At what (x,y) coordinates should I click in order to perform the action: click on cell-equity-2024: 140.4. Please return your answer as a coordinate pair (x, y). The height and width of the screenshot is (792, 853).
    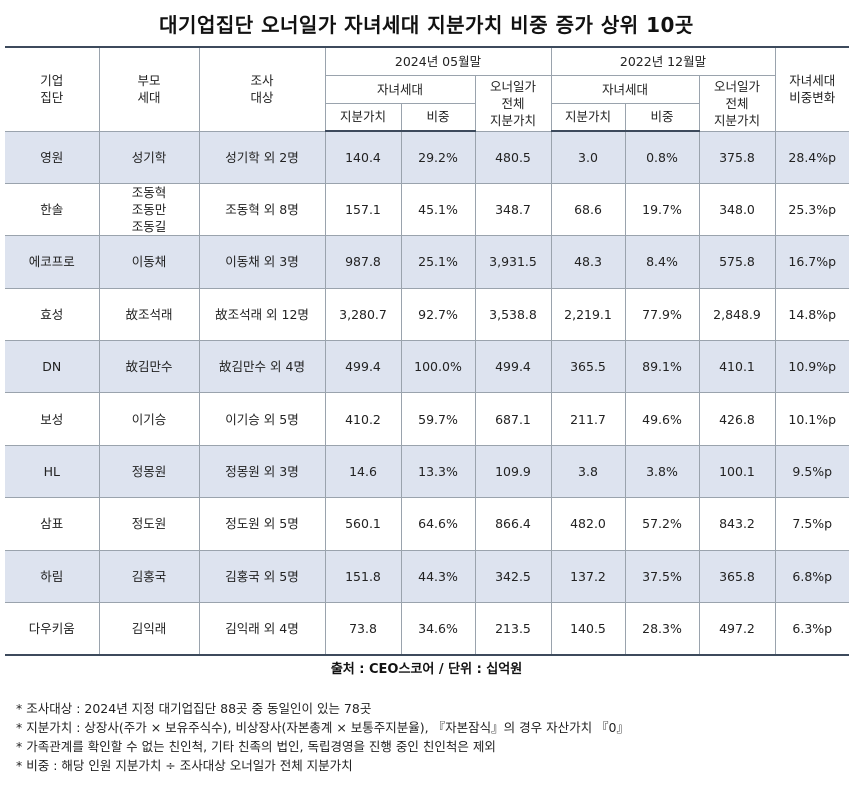
    Looking at the image, I should click on (363, 157).